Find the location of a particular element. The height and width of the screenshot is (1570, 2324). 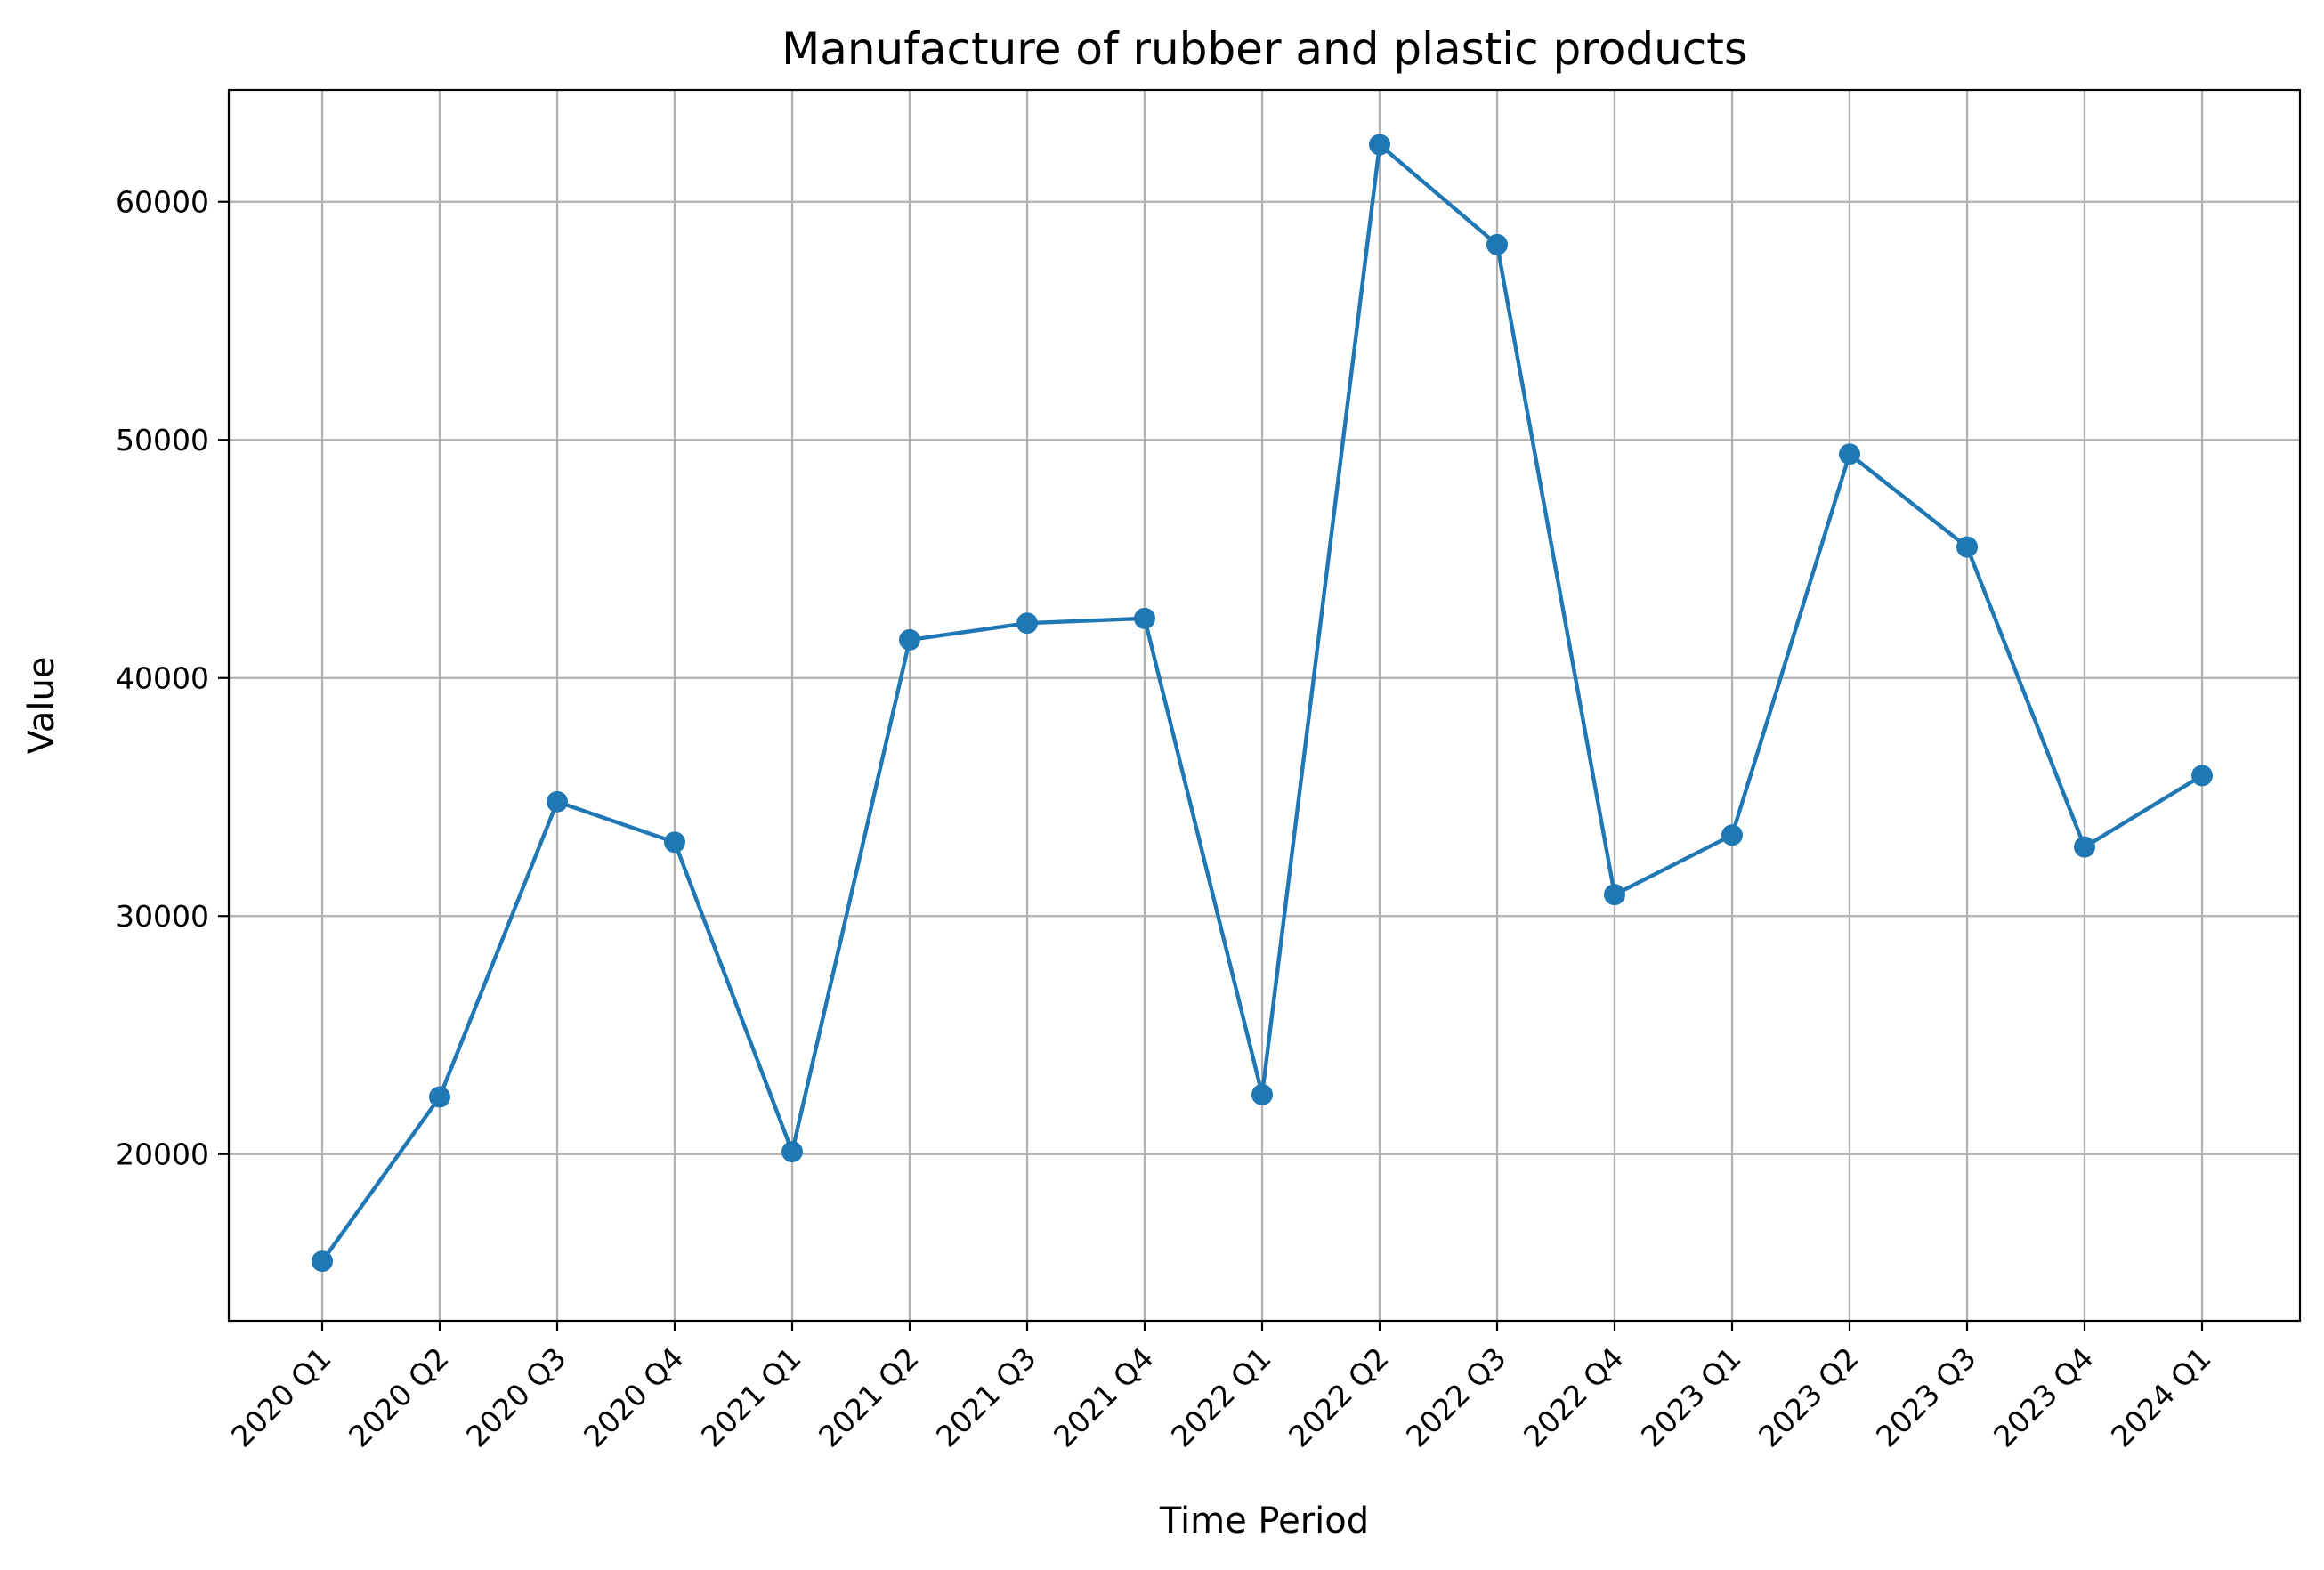

data-point-2024-q1 is located at coordinates (2202, 776).